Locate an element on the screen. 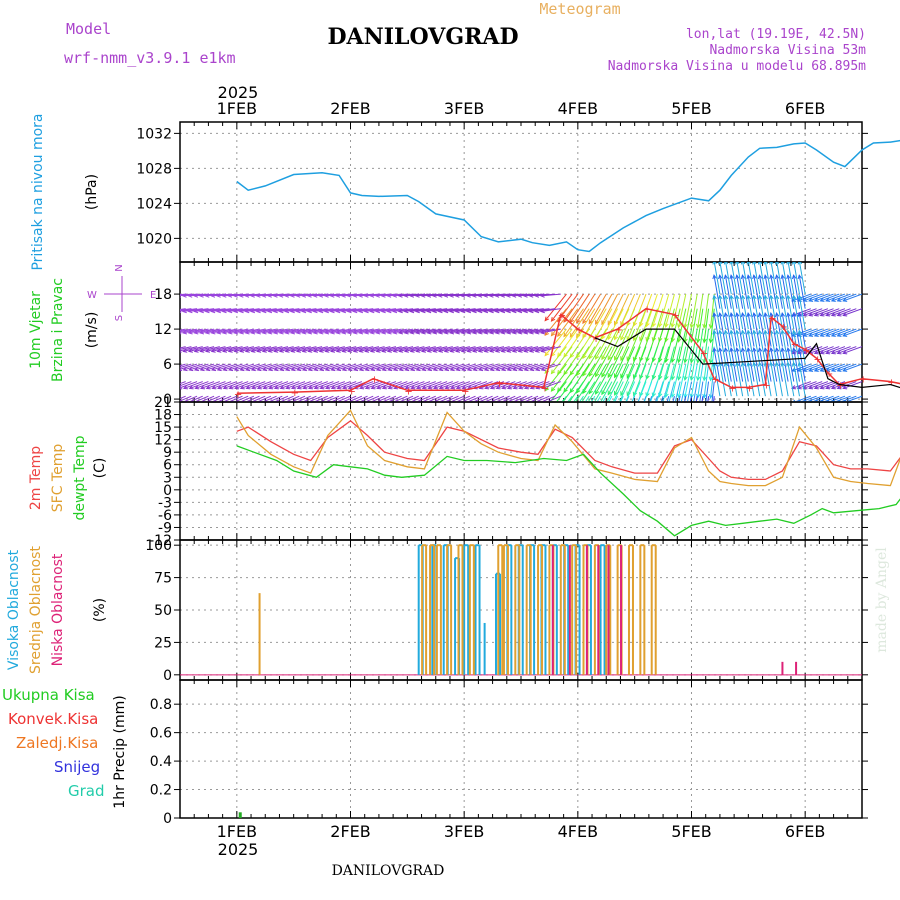  y-tick-label: 18 is located at coordinates (163, 416).